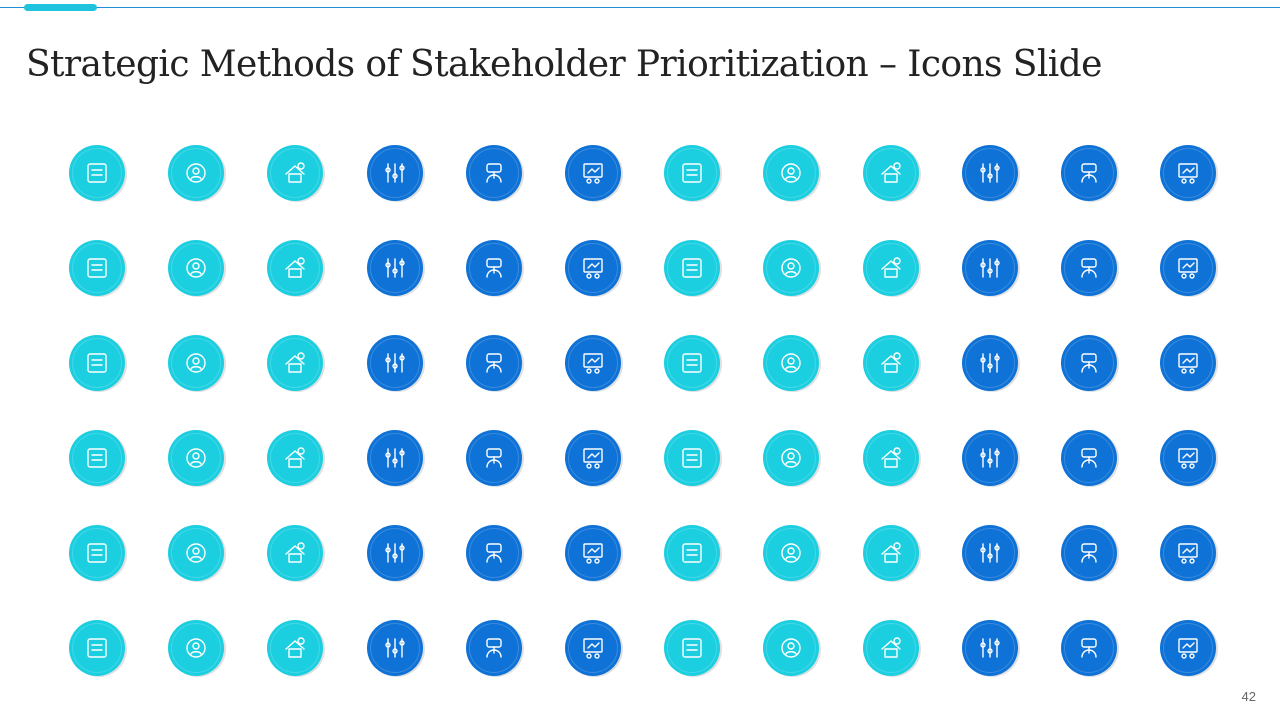 This screenshot has height=720, width=1280. Describe the element at coordinates (295, 363) in the screenshot. I see `document-search-icon` at that location.